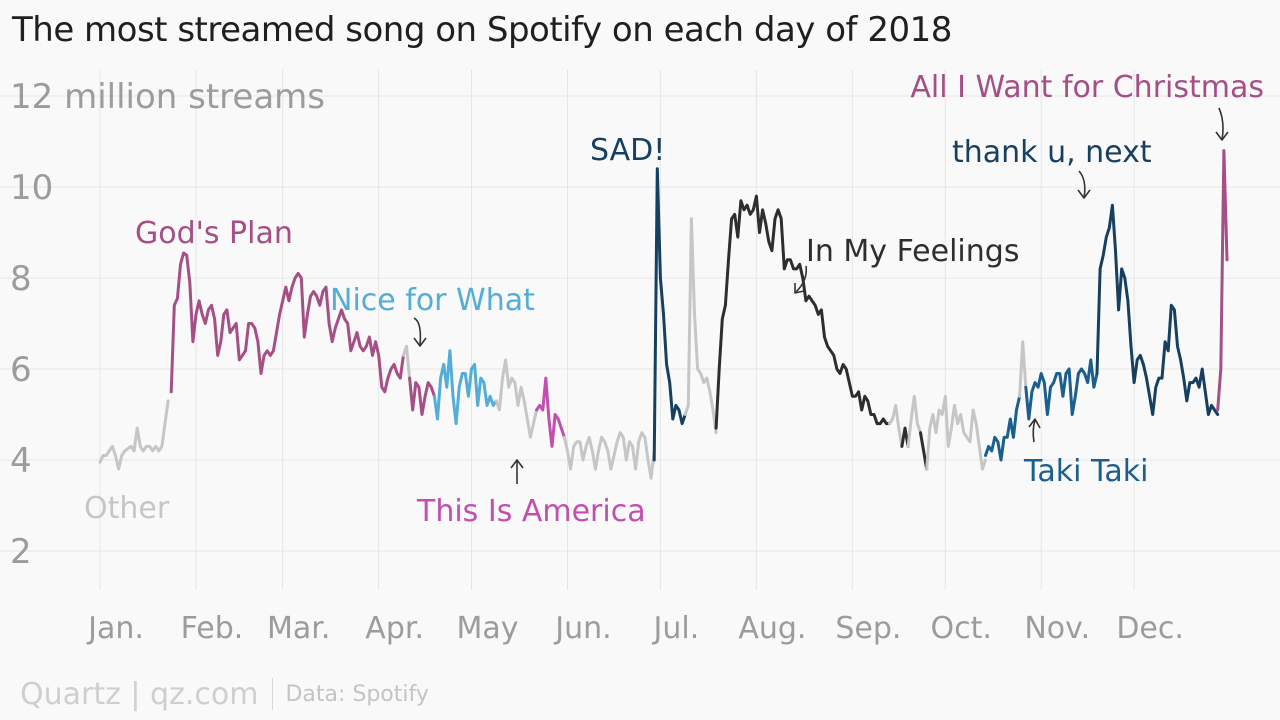 This screenshot has height=720, width=1280. I want to click on series-line-this-is-america, so click(550, 412).